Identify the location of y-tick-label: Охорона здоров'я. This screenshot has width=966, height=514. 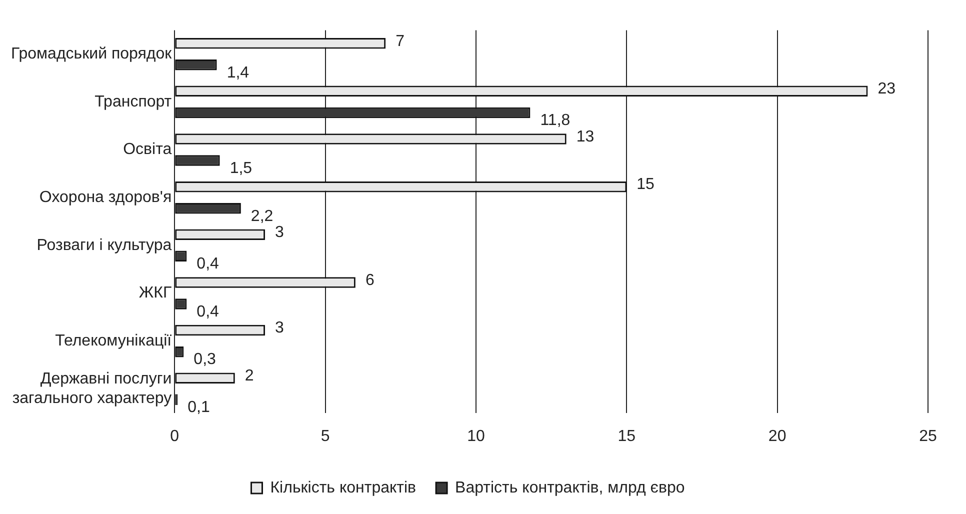
(105, 197).